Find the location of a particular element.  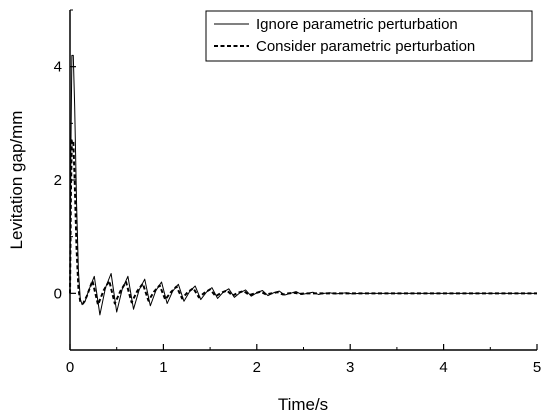

y-tick-label: 0 is located at coordinates (58, 293).